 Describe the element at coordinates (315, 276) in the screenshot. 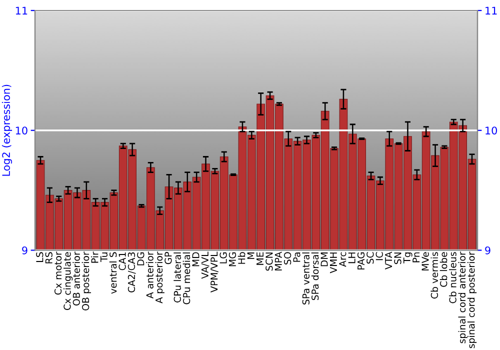

I see `x-tick-label: SPa dorsal` at that location.